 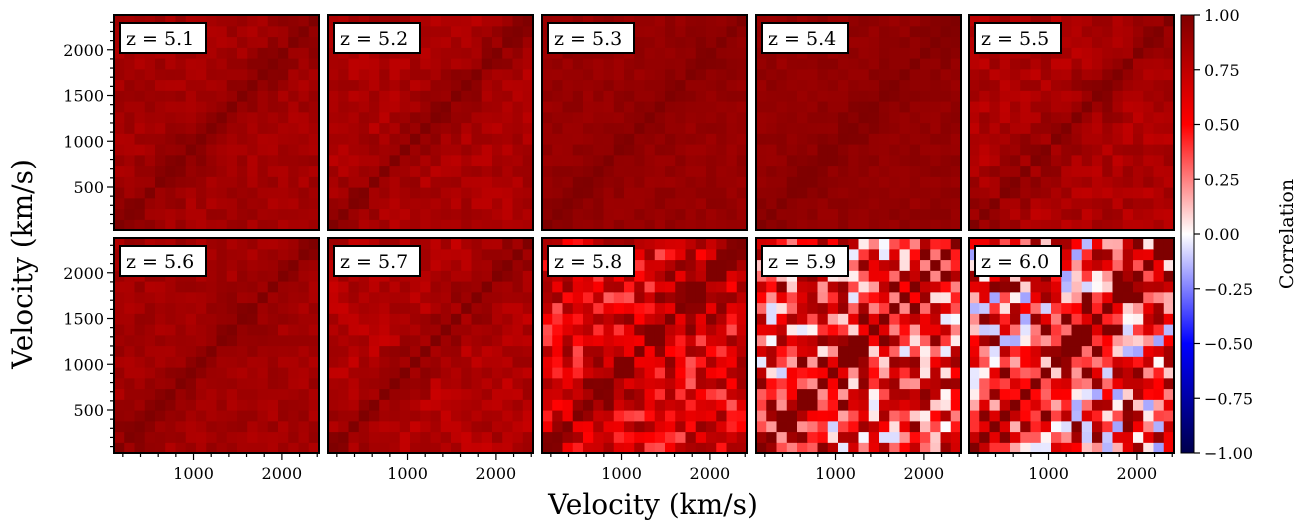 I want to click on y-tick-label: 1500, so click(x=83, y=319).